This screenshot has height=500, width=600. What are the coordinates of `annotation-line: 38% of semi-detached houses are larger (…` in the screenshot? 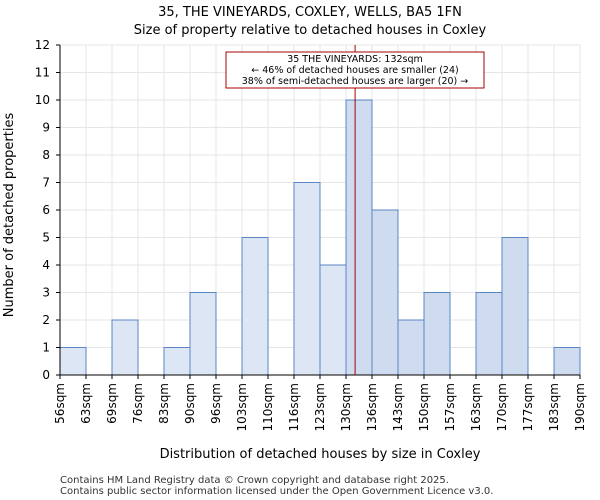 It's located at (355, 81).